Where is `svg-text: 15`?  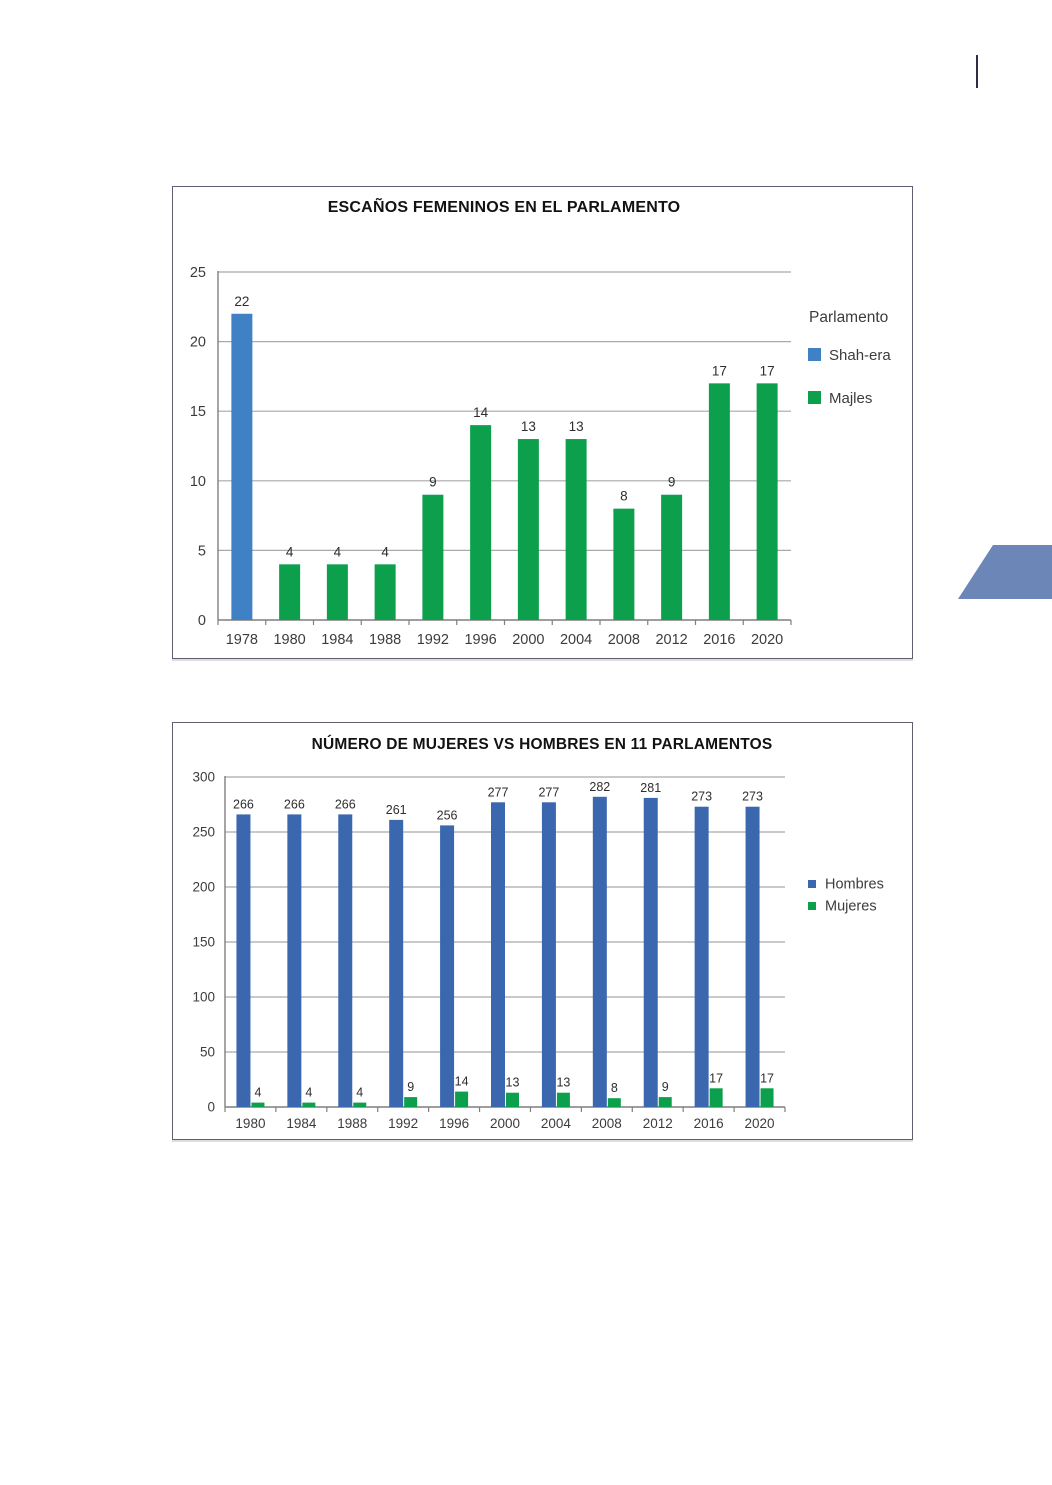 svg-text: 15 is located at coordinates (198, 412).